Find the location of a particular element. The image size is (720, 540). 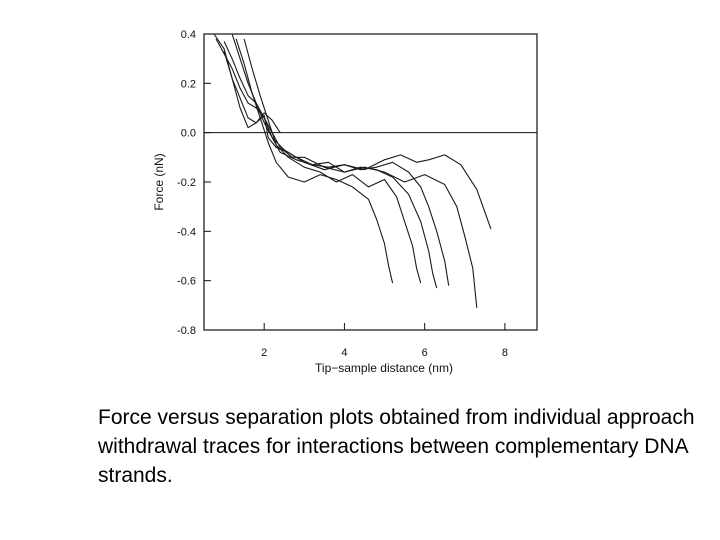

y-tick-label: 0.4 is located at coordinates (188, 35).